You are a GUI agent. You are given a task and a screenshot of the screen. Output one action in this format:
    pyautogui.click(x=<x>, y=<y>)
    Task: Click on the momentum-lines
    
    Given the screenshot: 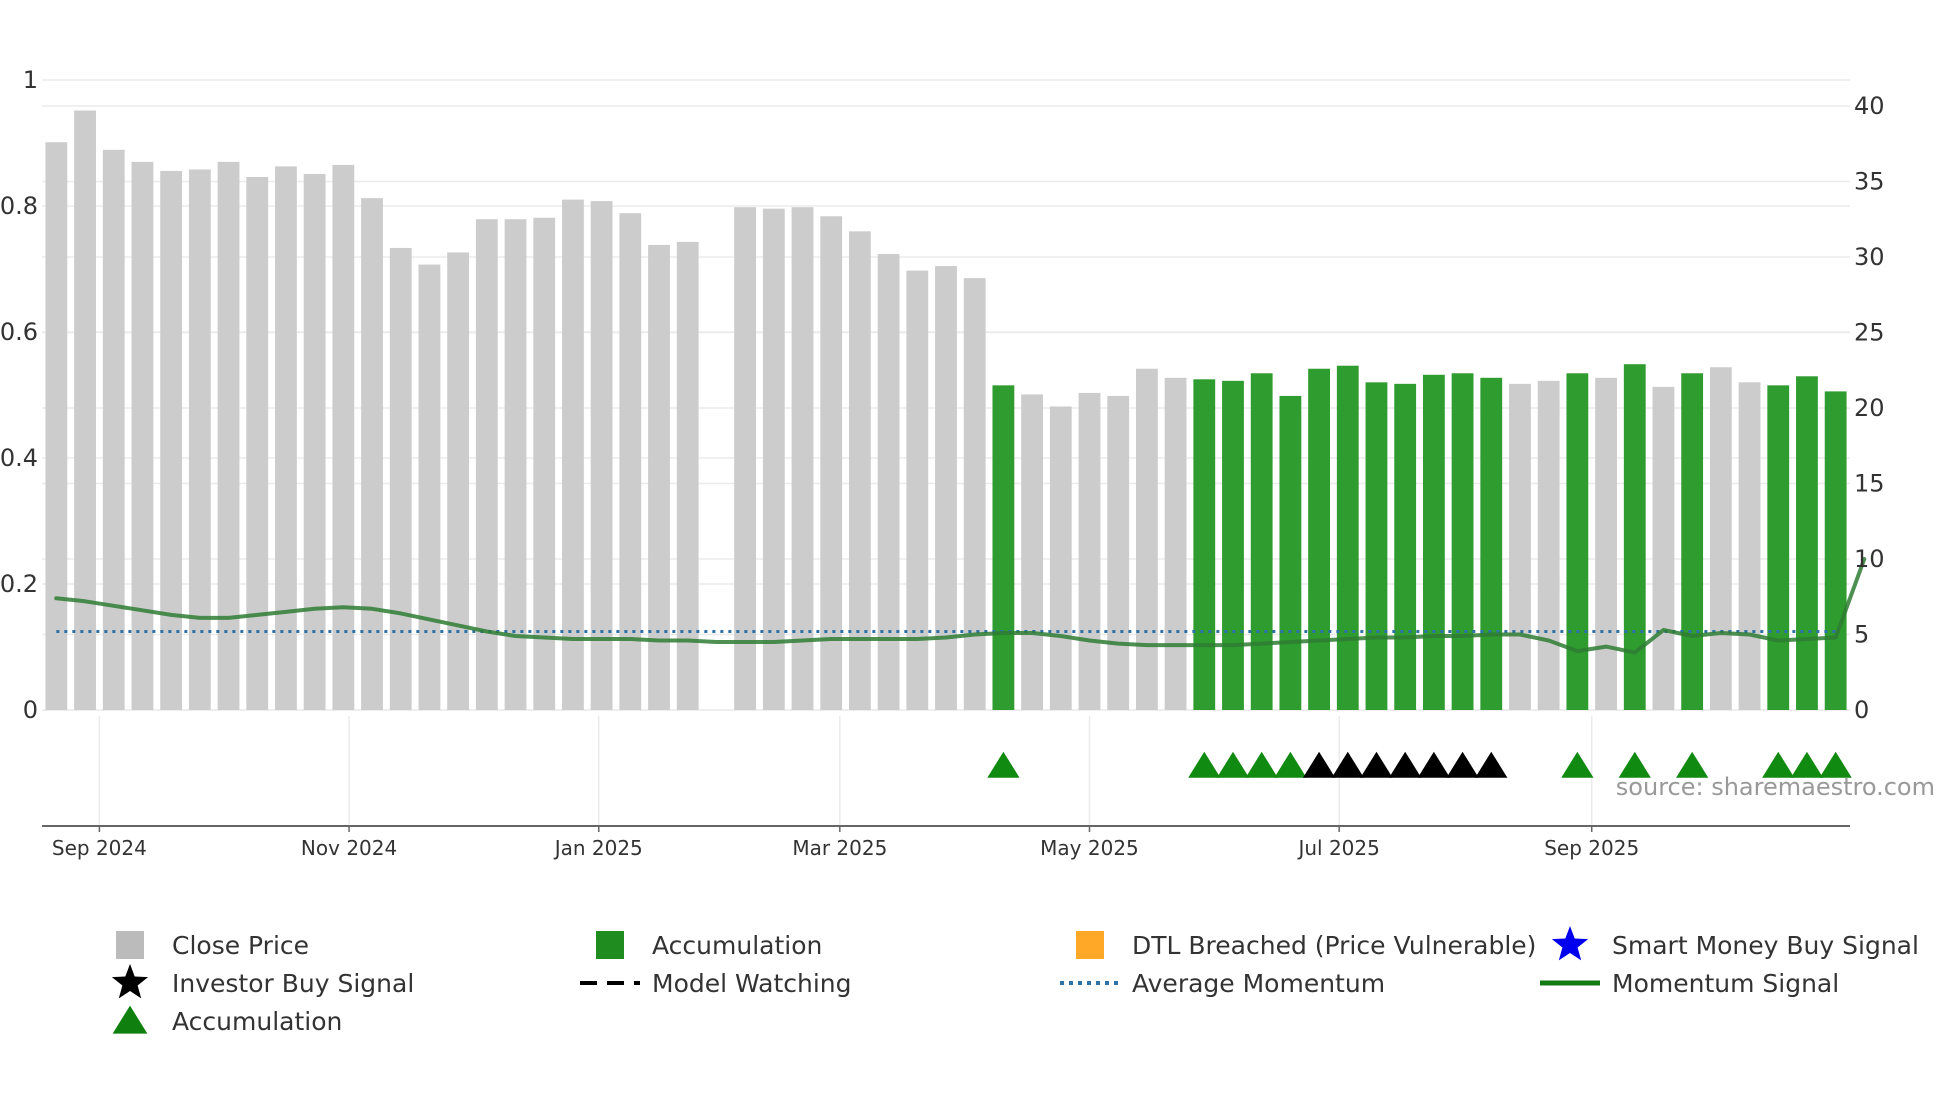 What is the action you would take?
    pyautogui.click(x=960, y=606)
    